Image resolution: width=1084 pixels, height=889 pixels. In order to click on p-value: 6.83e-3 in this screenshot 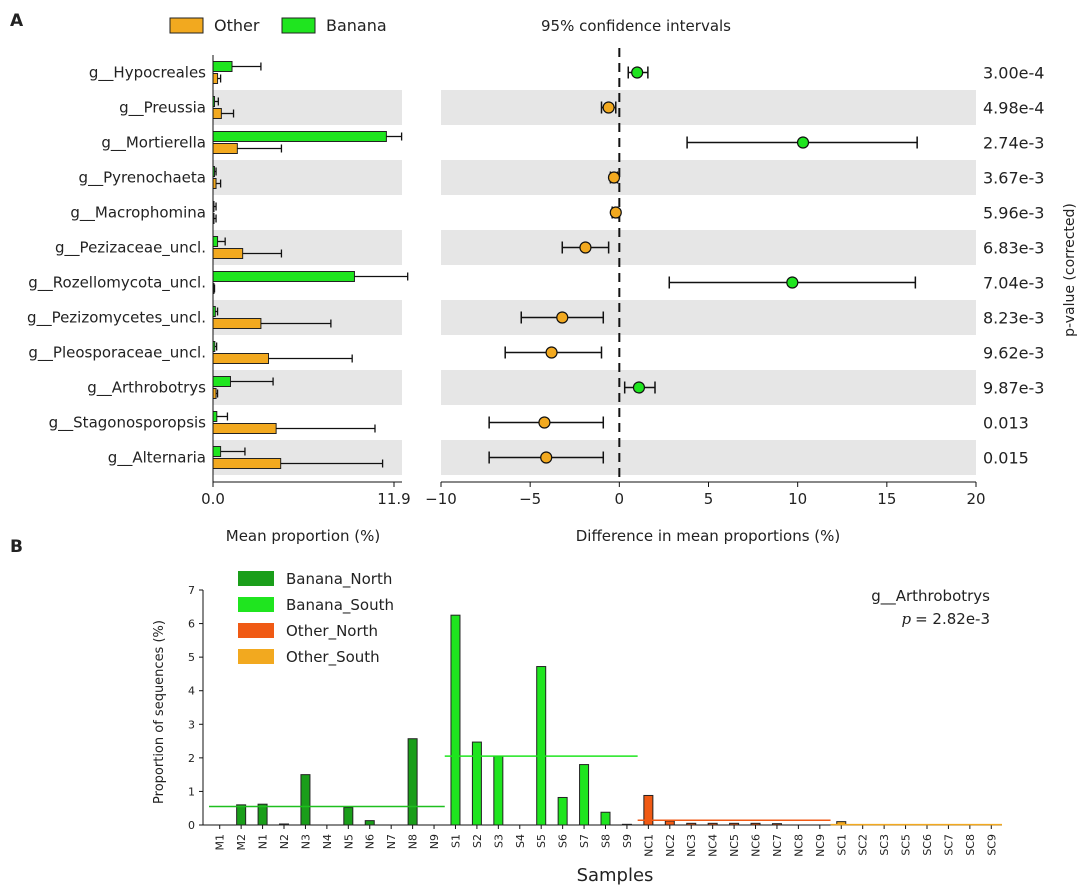, I will do `click(1013, 248)`.